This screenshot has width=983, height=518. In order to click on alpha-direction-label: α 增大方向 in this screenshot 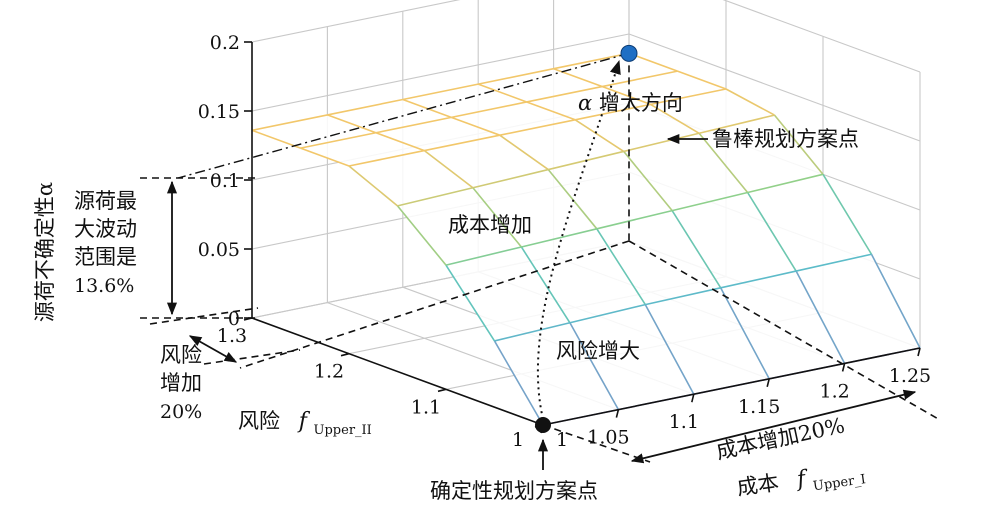, I will do `click(630, 103)`.